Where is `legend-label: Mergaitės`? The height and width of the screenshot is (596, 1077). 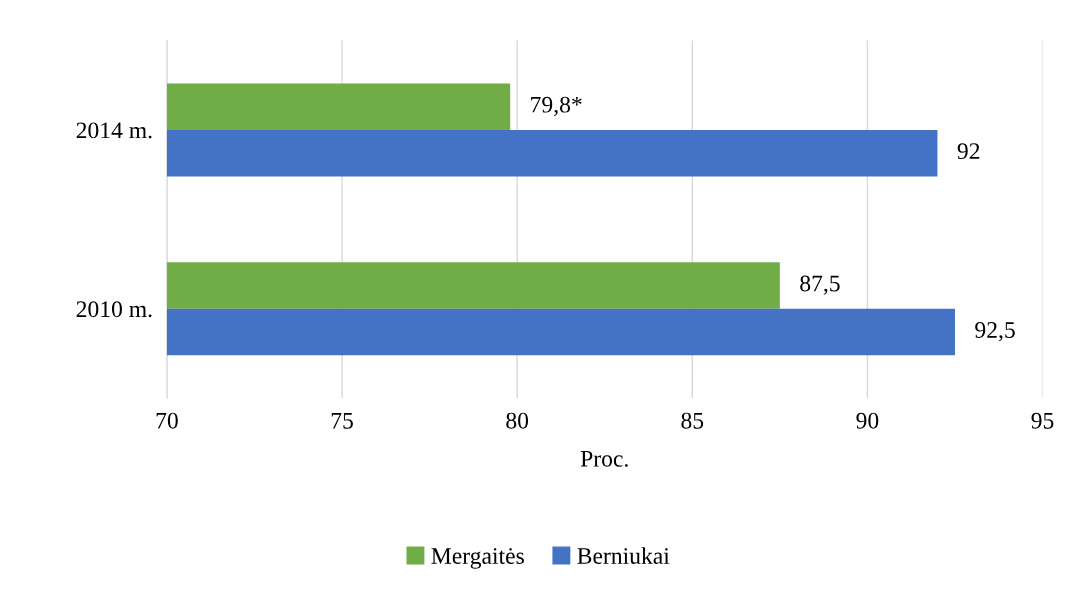 legend-label: Mergaitės is located at coordinates (477, 558).